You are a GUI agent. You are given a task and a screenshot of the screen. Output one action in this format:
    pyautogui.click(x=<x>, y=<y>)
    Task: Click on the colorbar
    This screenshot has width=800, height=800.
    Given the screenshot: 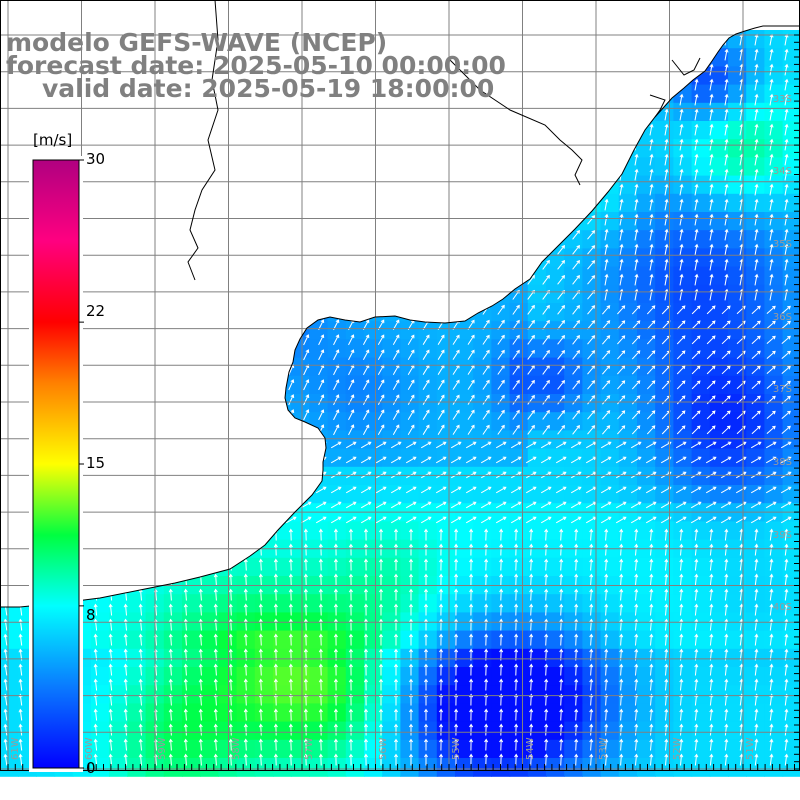 What is the action you would take?
    pyautogui.click(x=56, y=464)
    